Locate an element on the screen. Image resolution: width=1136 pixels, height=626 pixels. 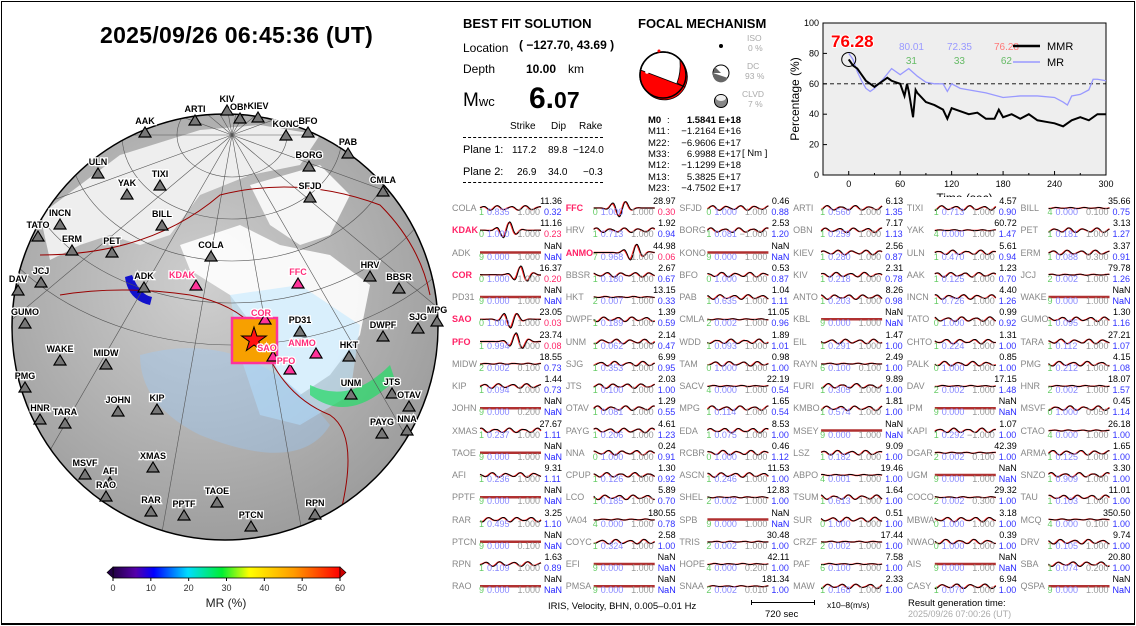
correlation: 0.835 is located at coordinates (498, 212).